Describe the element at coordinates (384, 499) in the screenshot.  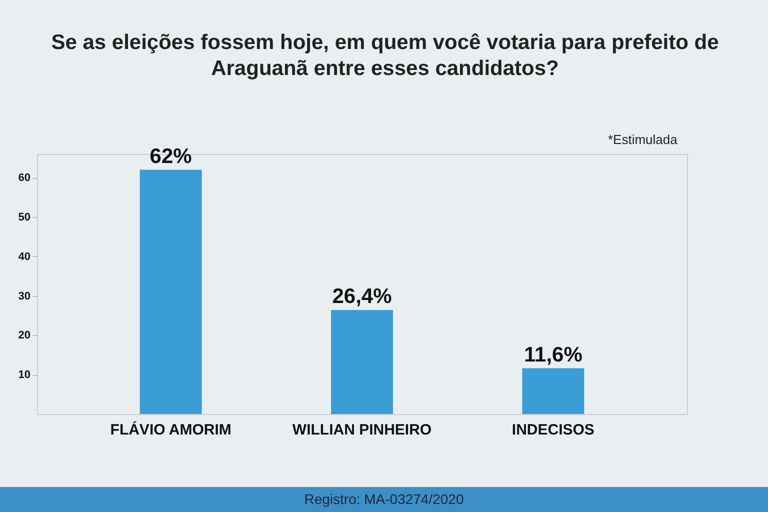
I see `text: Registro: MA-03274/2020` at that location.